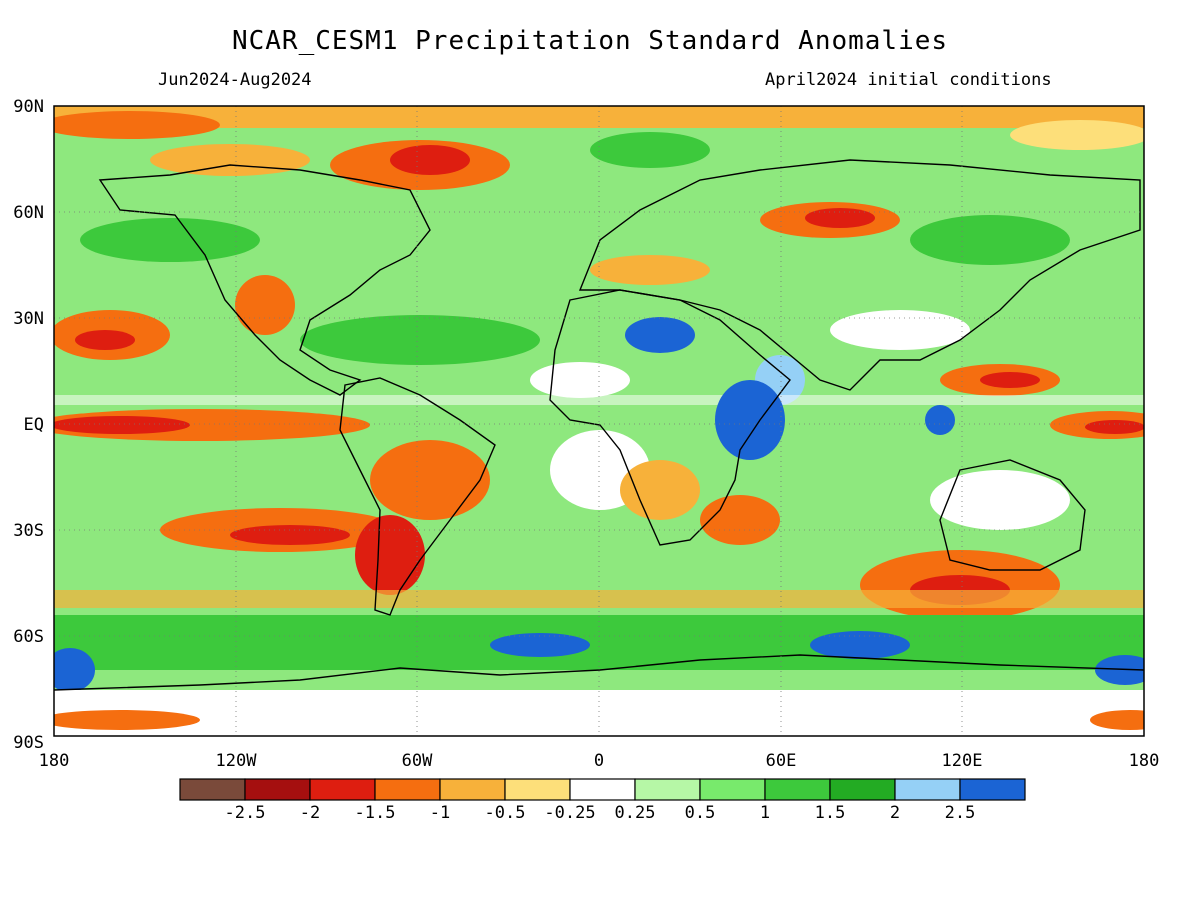 The height and width of the screenshot is (900, 1200). Describe the element at coordinates (962, 761) in the screenshot. I see `longitude-label: 120E` at that location.